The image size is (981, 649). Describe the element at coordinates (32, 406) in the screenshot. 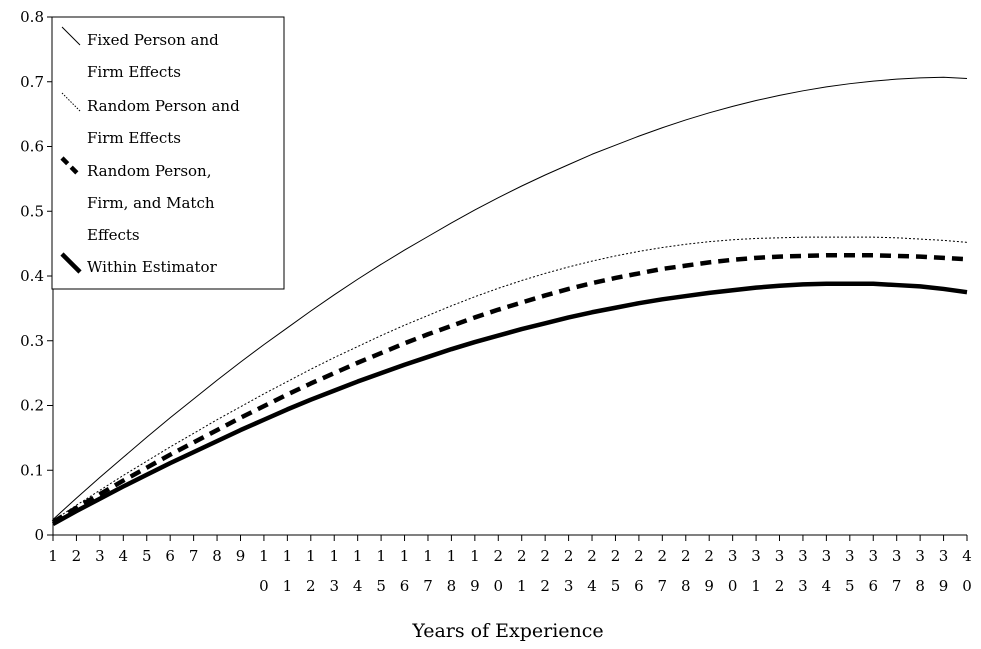

I see `y-tick-label: 0.2` at that location.